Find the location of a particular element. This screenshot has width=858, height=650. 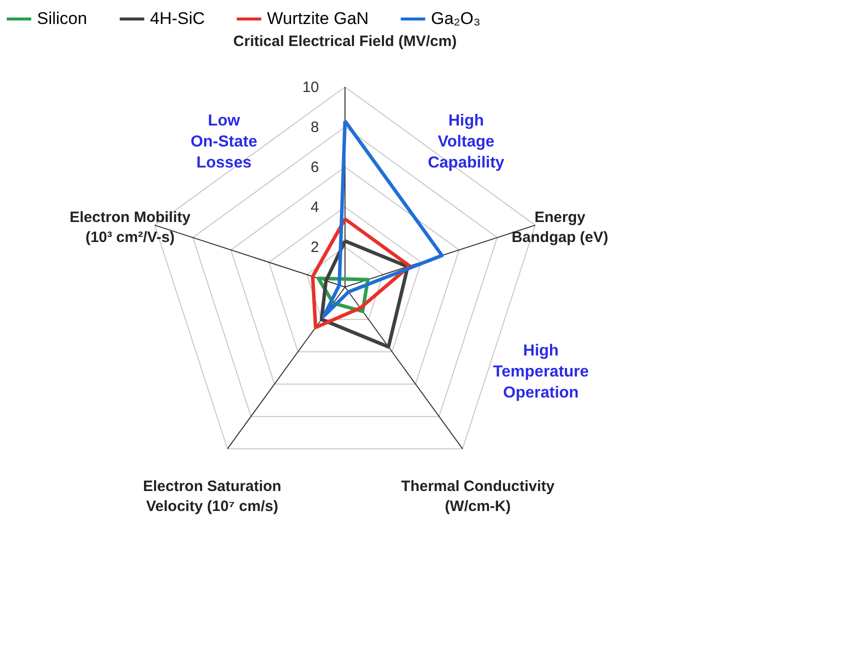

y-tick-label: 8 is located at coordinates (314, 127).